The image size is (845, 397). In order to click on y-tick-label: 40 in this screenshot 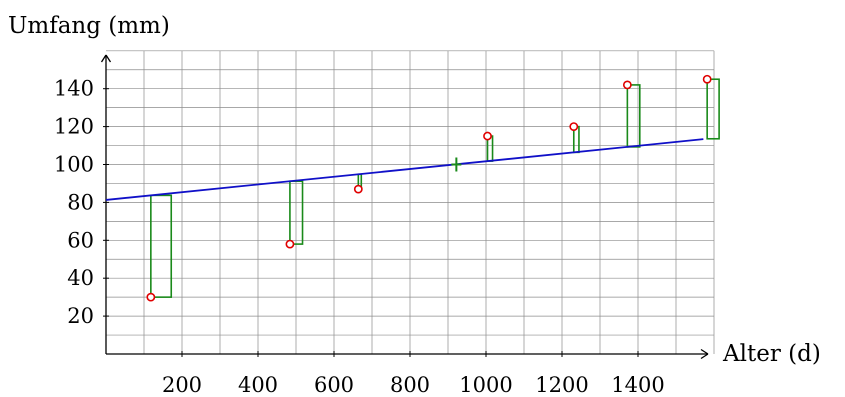, I will do `click(80, 278)`.